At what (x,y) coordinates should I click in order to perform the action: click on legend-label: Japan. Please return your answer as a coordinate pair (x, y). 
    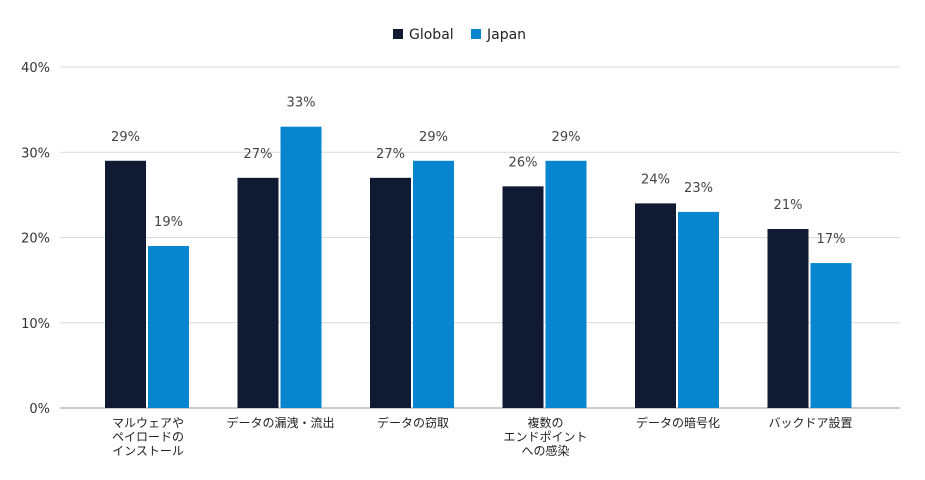
    Looking at the image, I should click on (506, 35).